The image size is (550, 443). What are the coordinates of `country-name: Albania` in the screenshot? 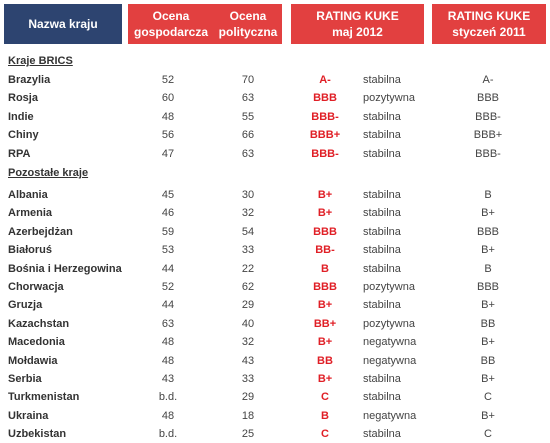 It's located at (28, 195).